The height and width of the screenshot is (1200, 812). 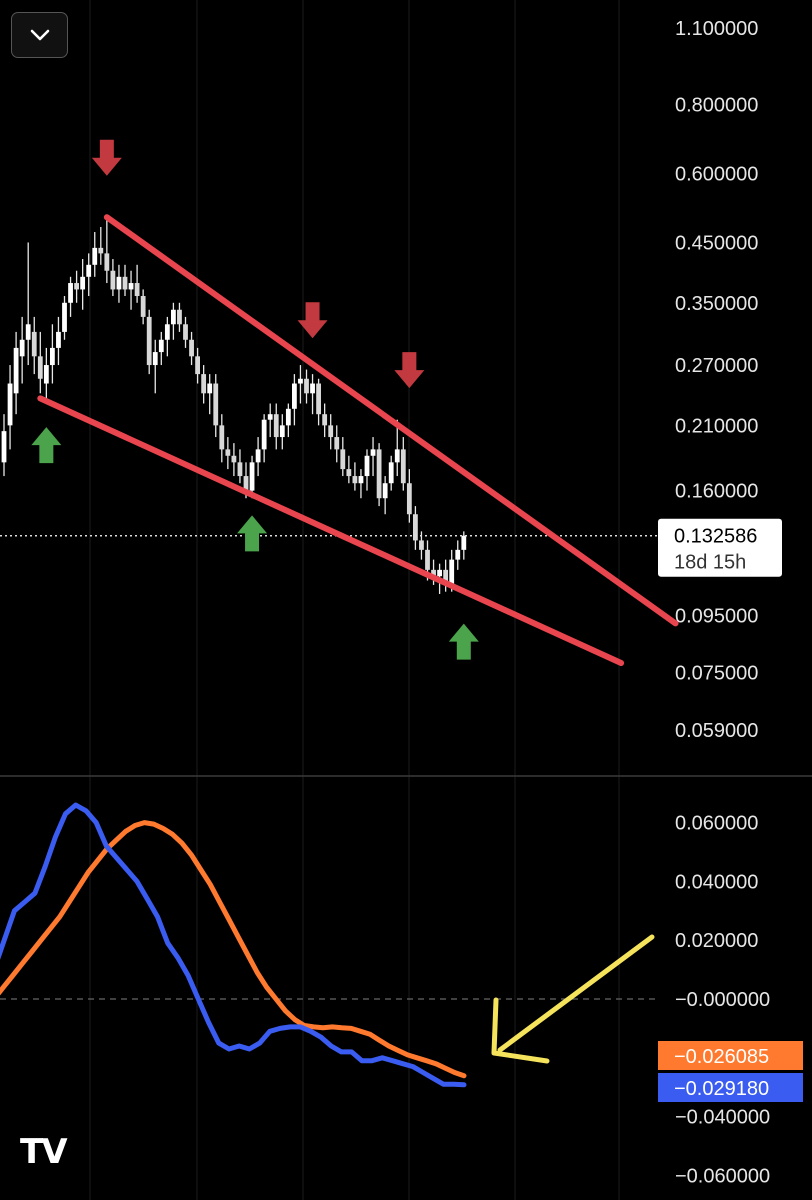 What do you see at coordinates (716, 824) in the screenshot?
I see `oscillator-tick-label: 0.060000` at bounding box center [716, 824].